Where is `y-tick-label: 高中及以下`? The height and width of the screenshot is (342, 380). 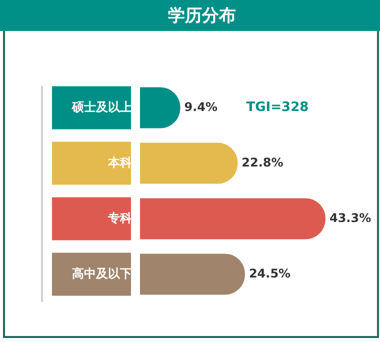 y-tick-label: 高中及以下 is located at coordinates (102, 273).